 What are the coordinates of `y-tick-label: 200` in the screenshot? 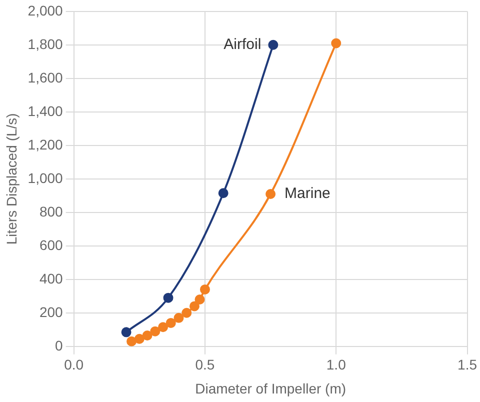 It's located at (51, 312).